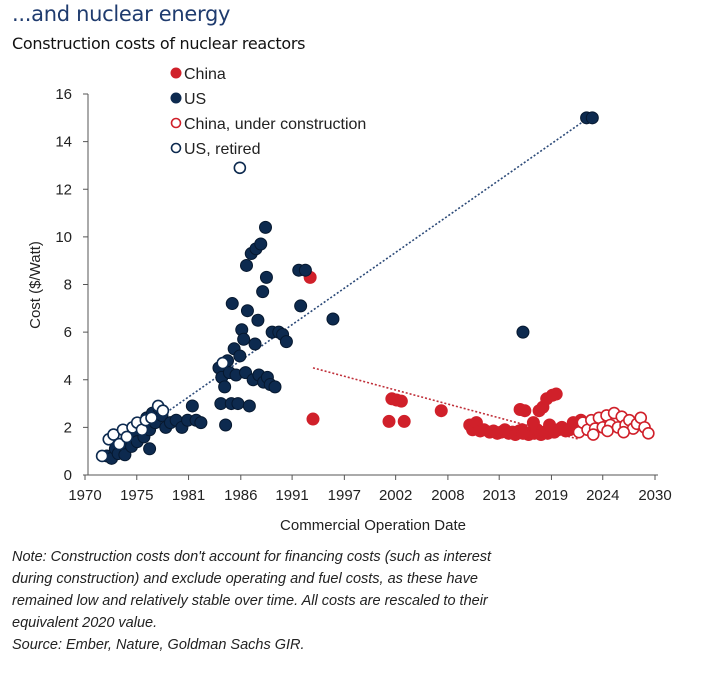 The width and height of the screenshot is (702, 678). Describe the element at coordinates (499, 495) in the screenshot. I see `x-tick-label: 2013` at that location.